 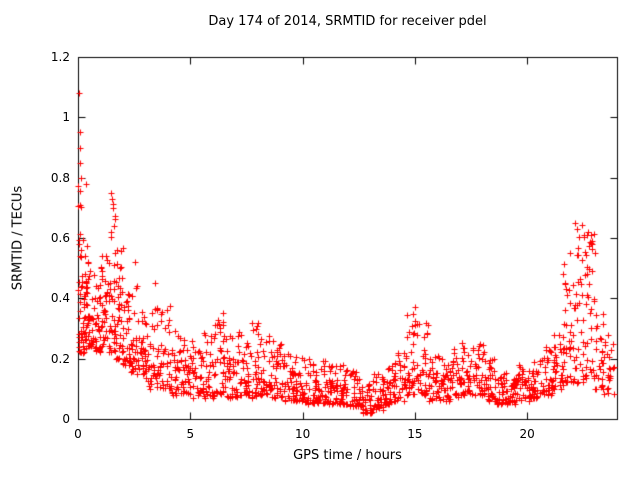 I want to click on x-tick-label: 10, so click(x=302, y=434).